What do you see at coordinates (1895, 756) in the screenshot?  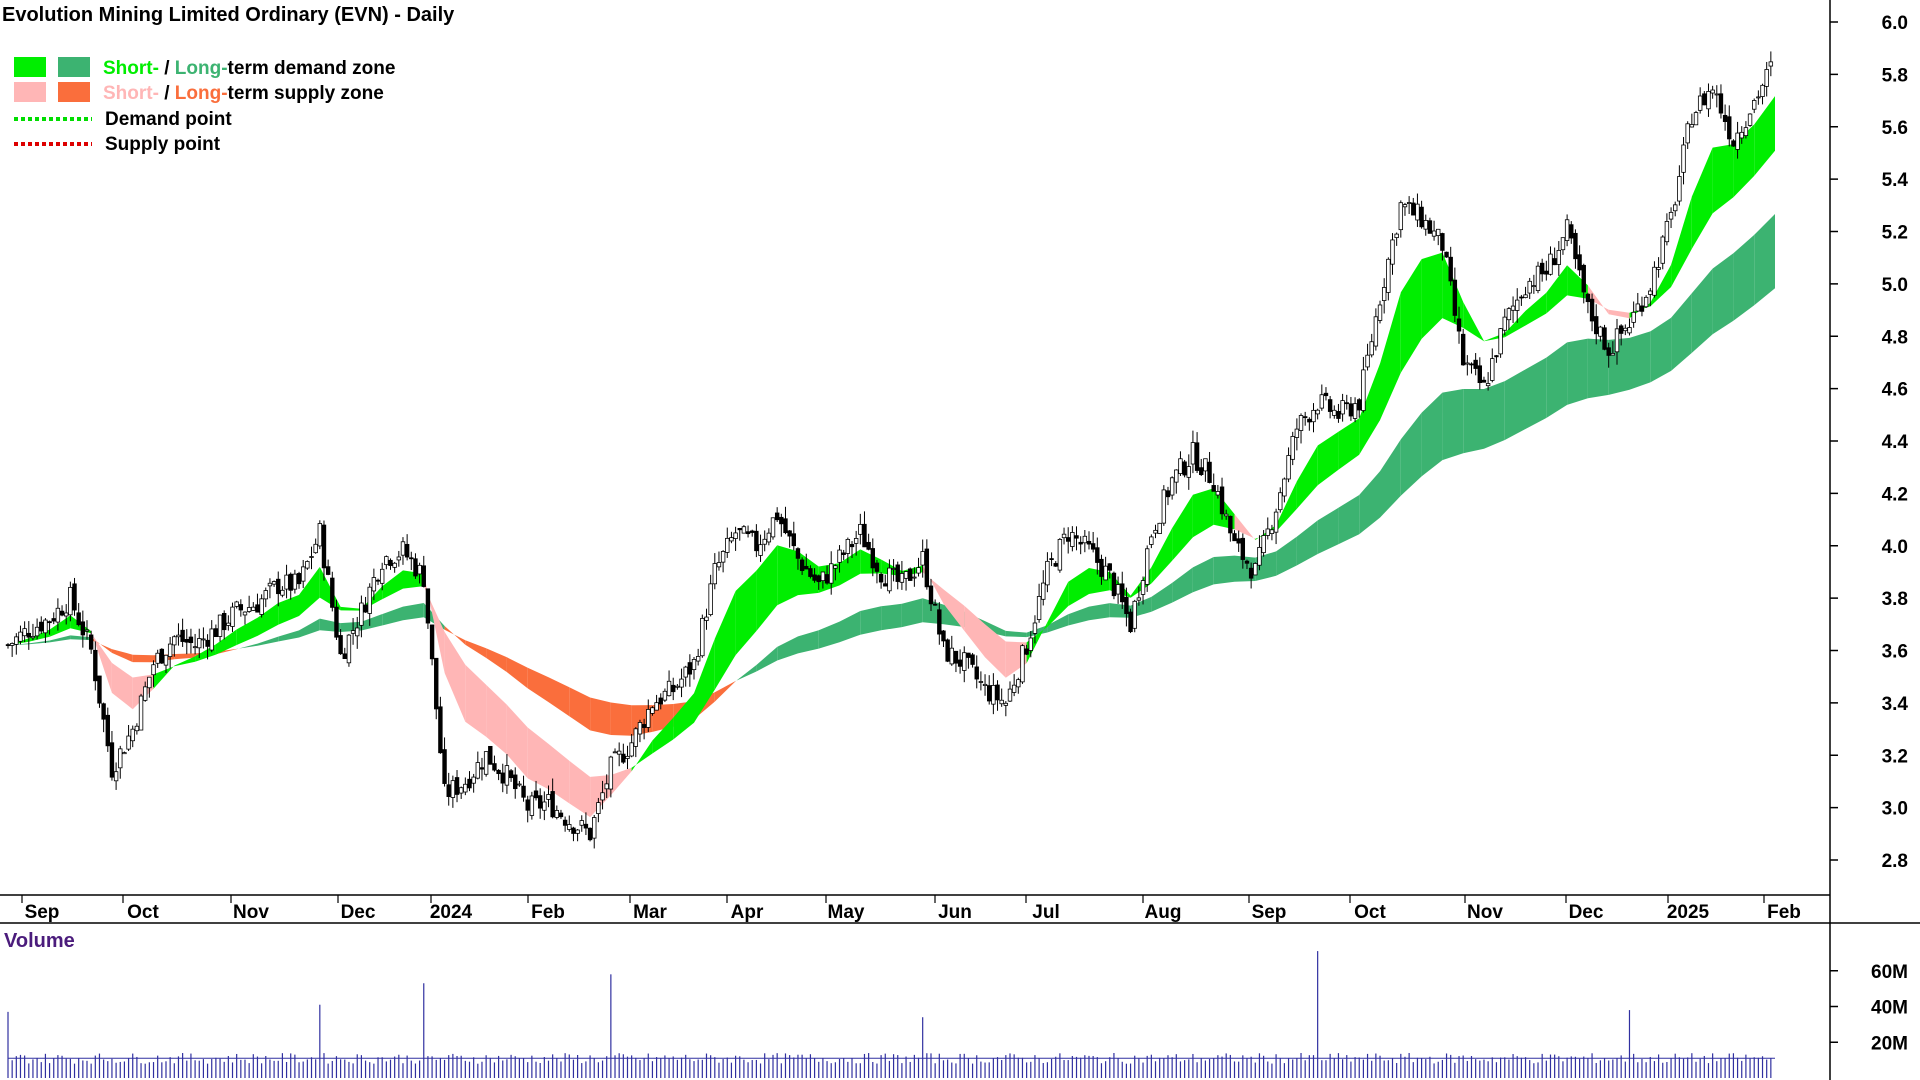 I see `price-tick-label: 3.2` at bounding box center [1895, 756].